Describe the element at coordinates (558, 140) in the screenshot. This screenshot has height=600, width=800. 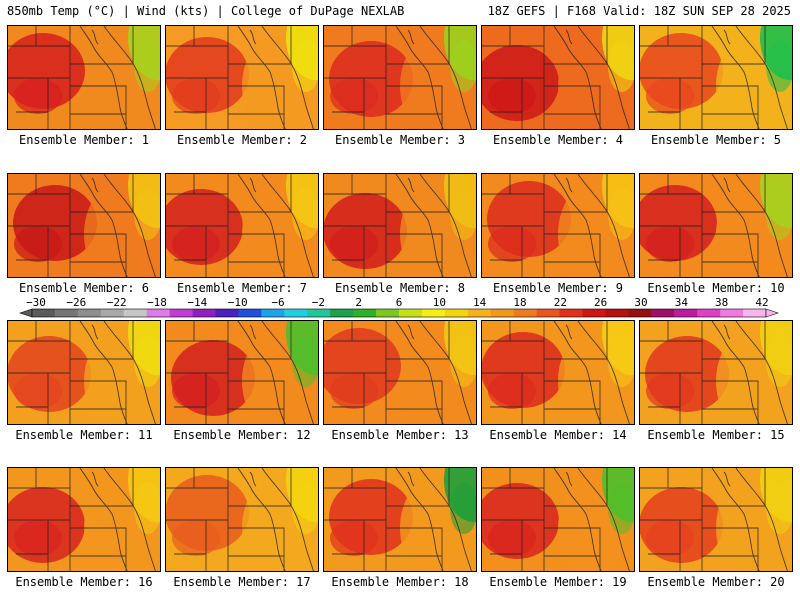
I see `ensemble-member-label: Ensemble Member: 4` at that location.